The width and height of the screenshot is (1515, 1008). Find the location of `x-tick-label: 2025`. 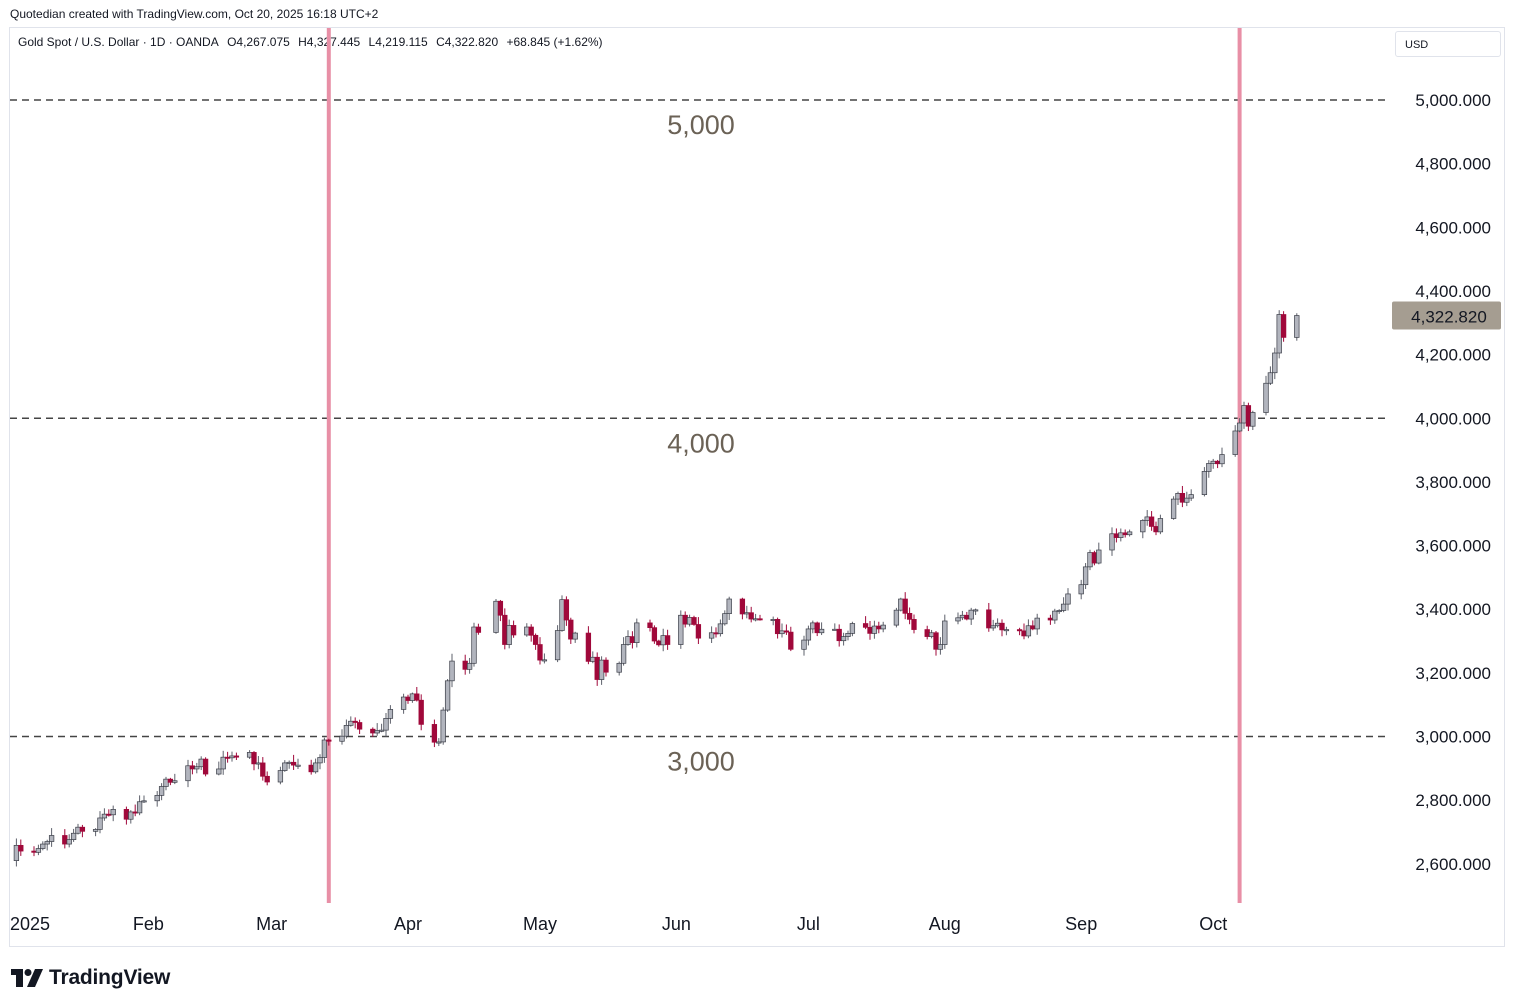

x-tick-label: 2025 is located at coordinates (30, 924).